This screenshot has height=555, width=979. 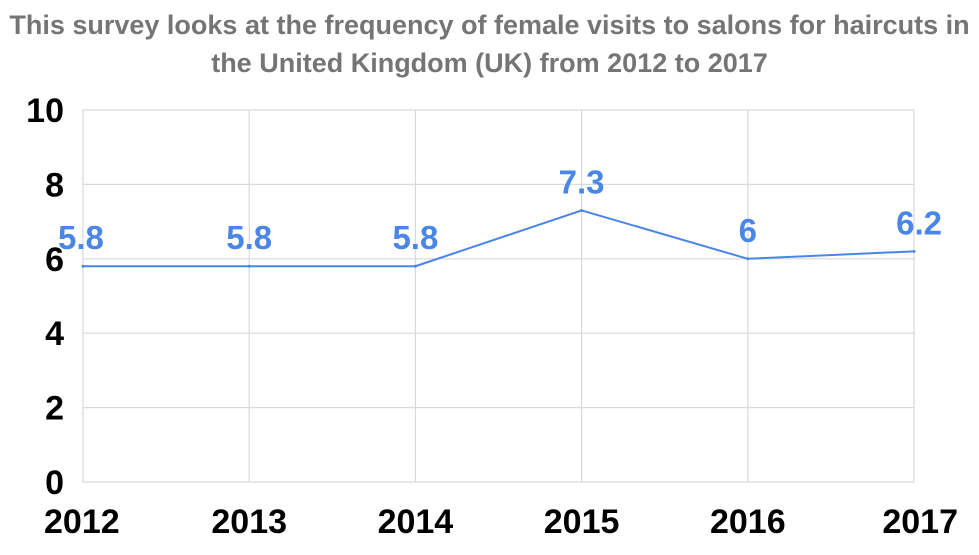 I want to click on y-tick-label: 6, so click(x=54, y=260).